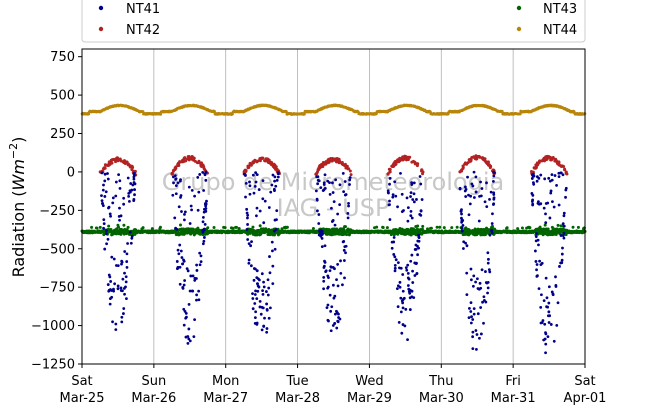  I want to click on legend-box, so click(333, 21).